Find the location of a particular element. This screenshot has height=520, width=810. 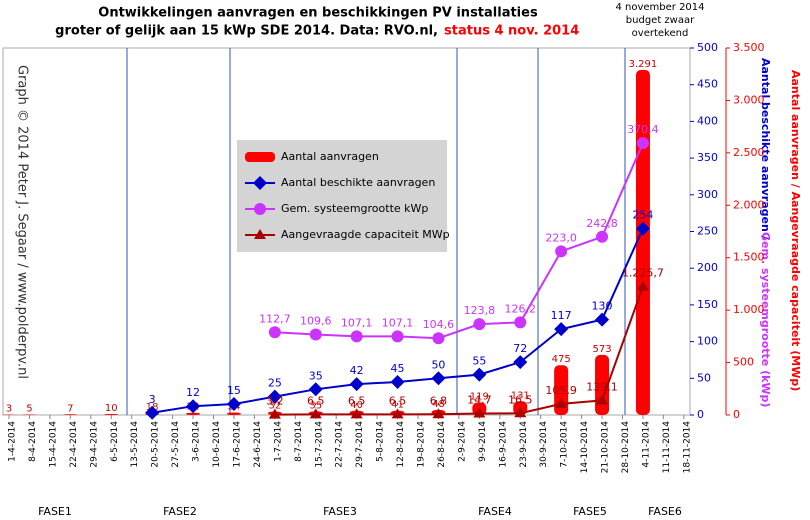

y-tick-label: 300 is located at coordinates (707, 194).